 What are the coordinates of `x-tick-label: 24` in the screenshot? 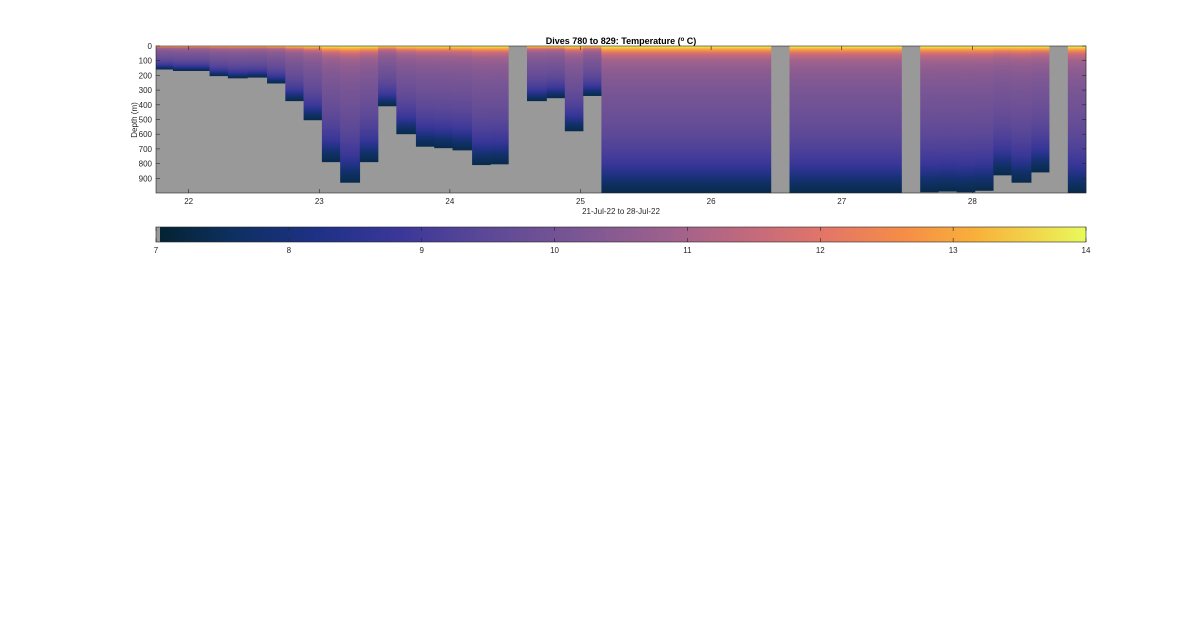 It's located at (449, 201).